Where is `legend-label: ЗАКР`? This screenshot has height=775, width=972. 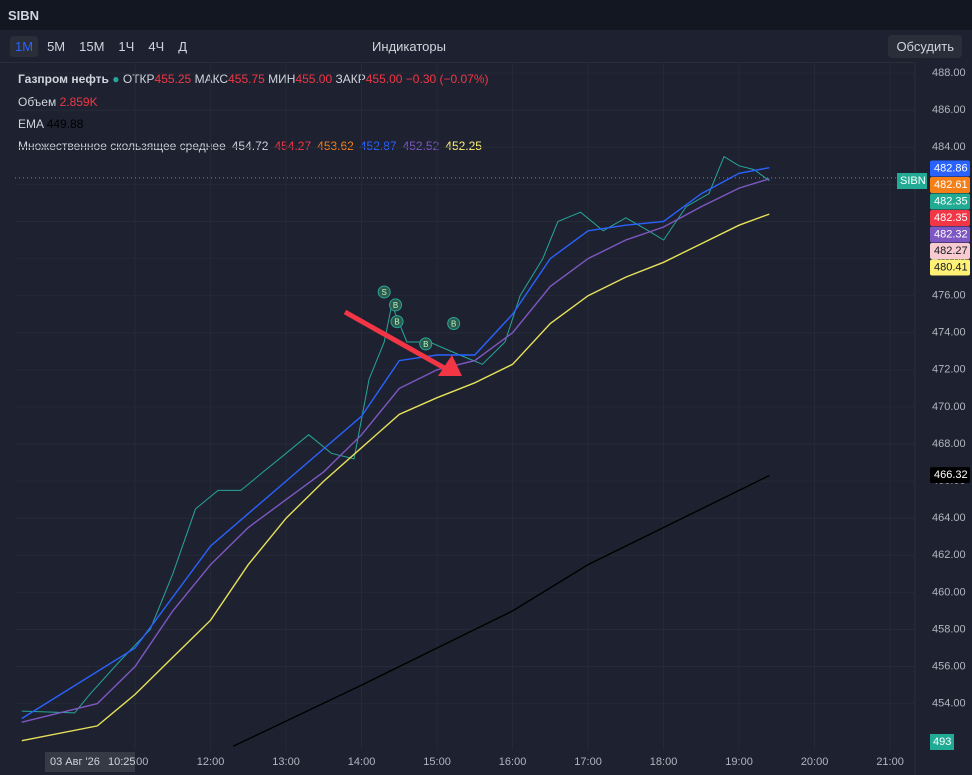
legend-label: ЗАКР is located at coordinates (350, 79).